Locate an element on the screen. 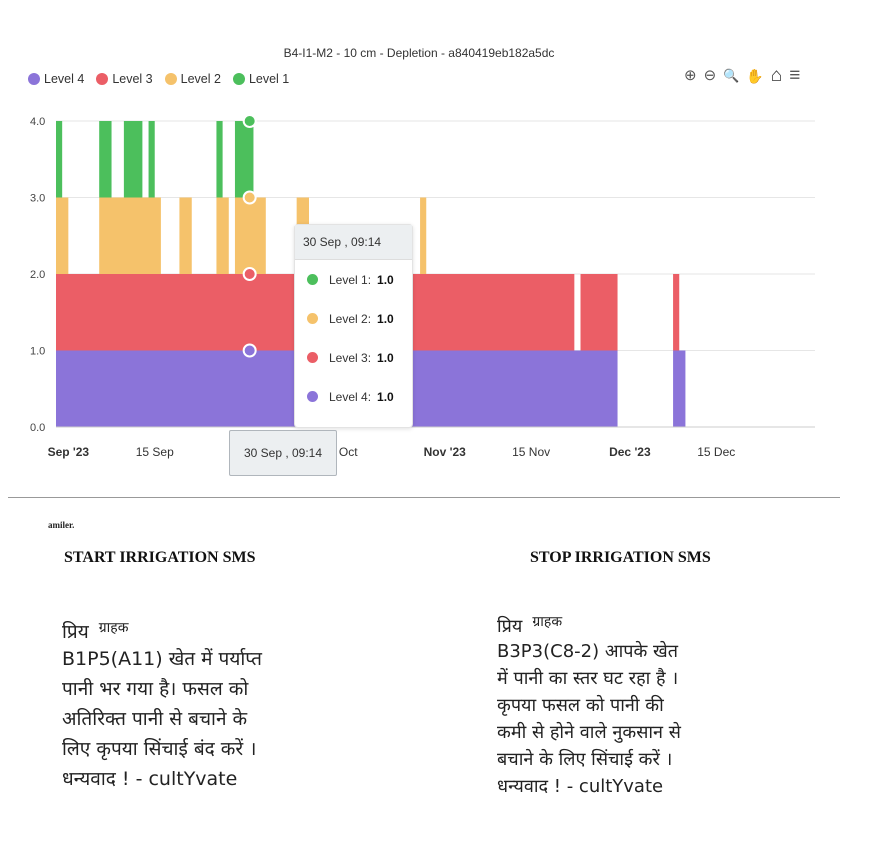  cropped-text-fragment: amiler. is located at coordinates (61, 525).